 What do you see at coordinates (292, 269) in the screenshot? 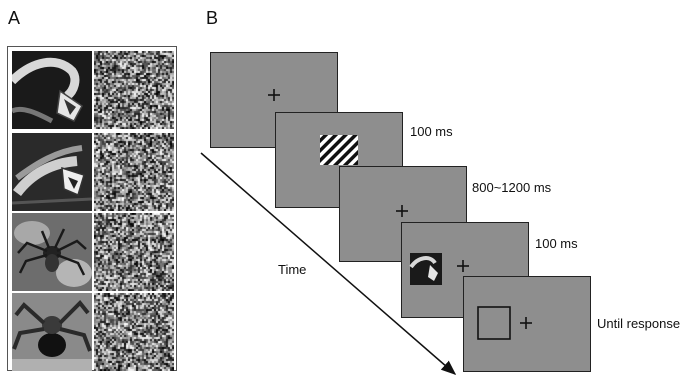
I see `time-axis-label: Time` at bounding box center [292, 269].